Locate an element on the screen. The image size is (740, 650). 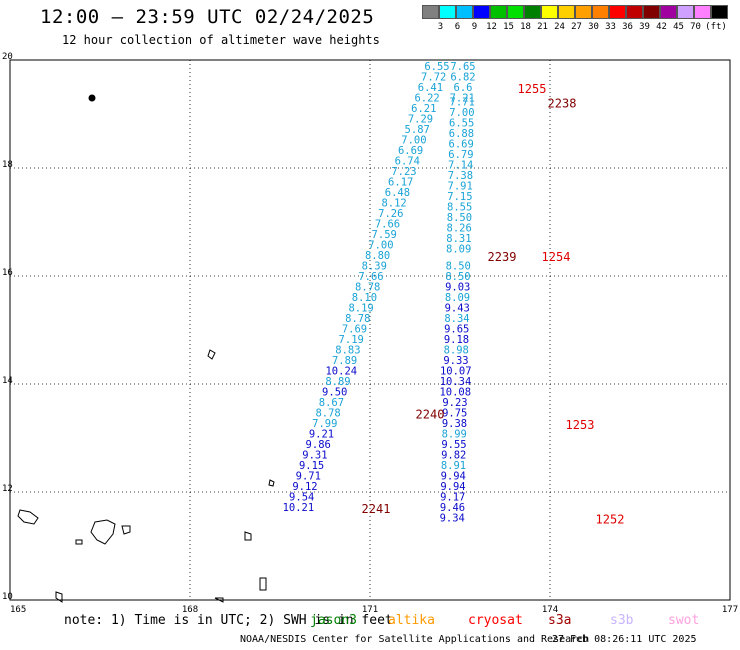
wave-height-value: 8.80 is located at coordinates (377, 256).